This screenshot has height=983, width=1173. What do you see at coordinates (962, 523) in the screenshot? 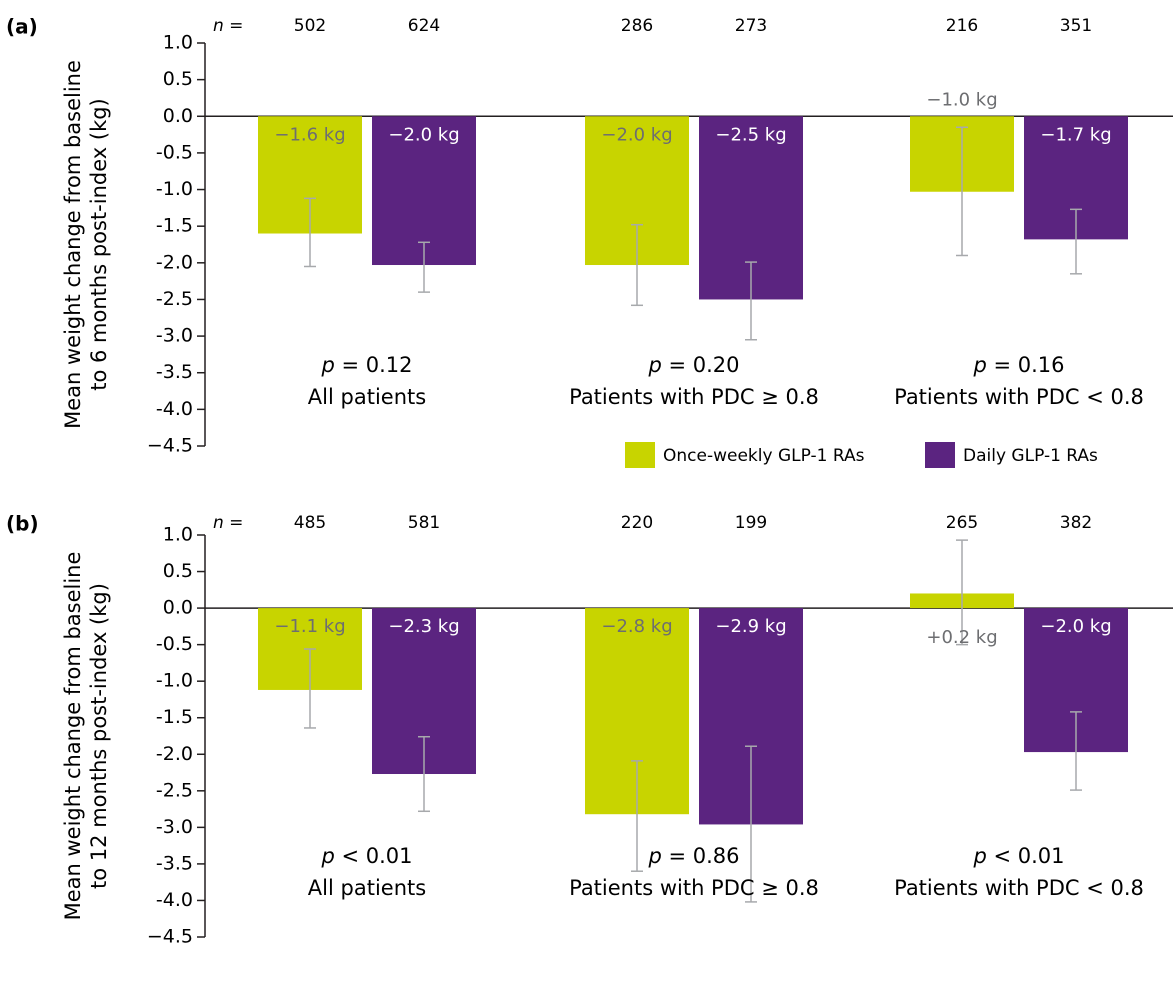
I see `n-value: 265` at bounding box center [962, 523].